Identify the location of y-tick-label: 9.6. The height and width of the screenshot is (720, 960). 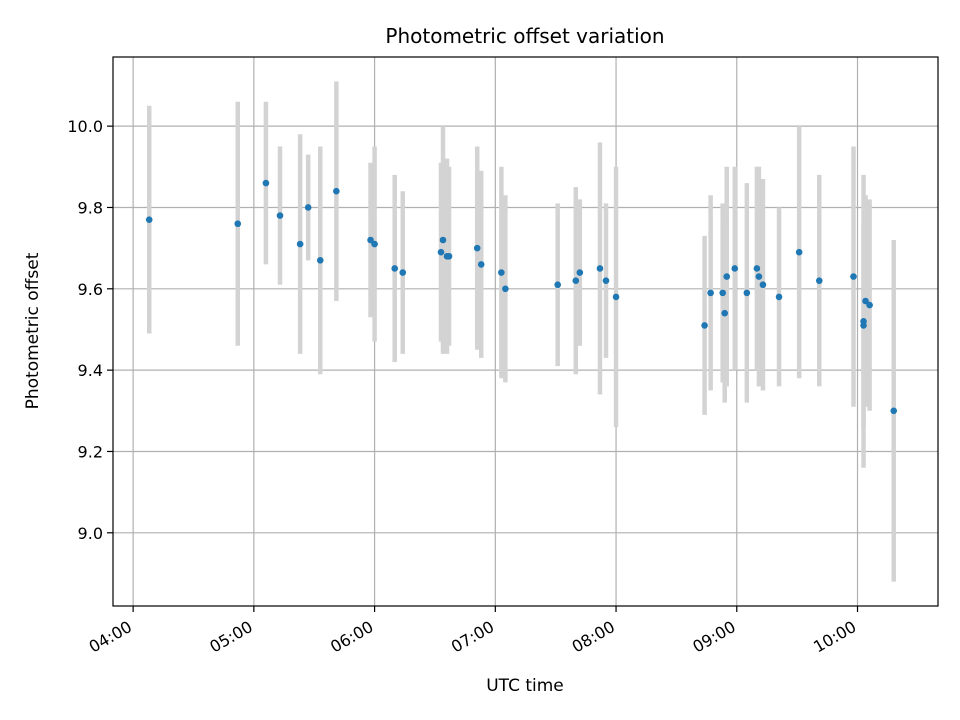
(90, 289).